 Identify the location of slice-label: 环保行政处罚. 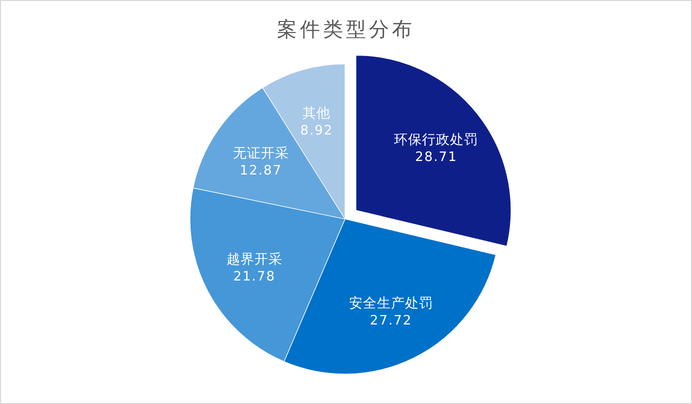
(436, 140).